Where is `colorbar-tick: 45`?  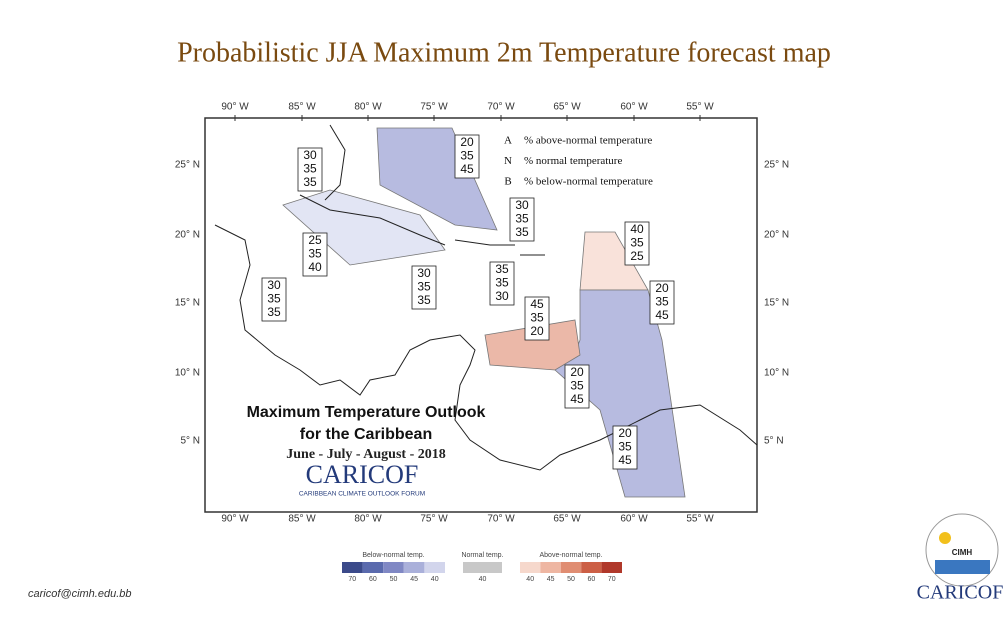
colorbar-tick: 45 is located at coordinates (551, 579).